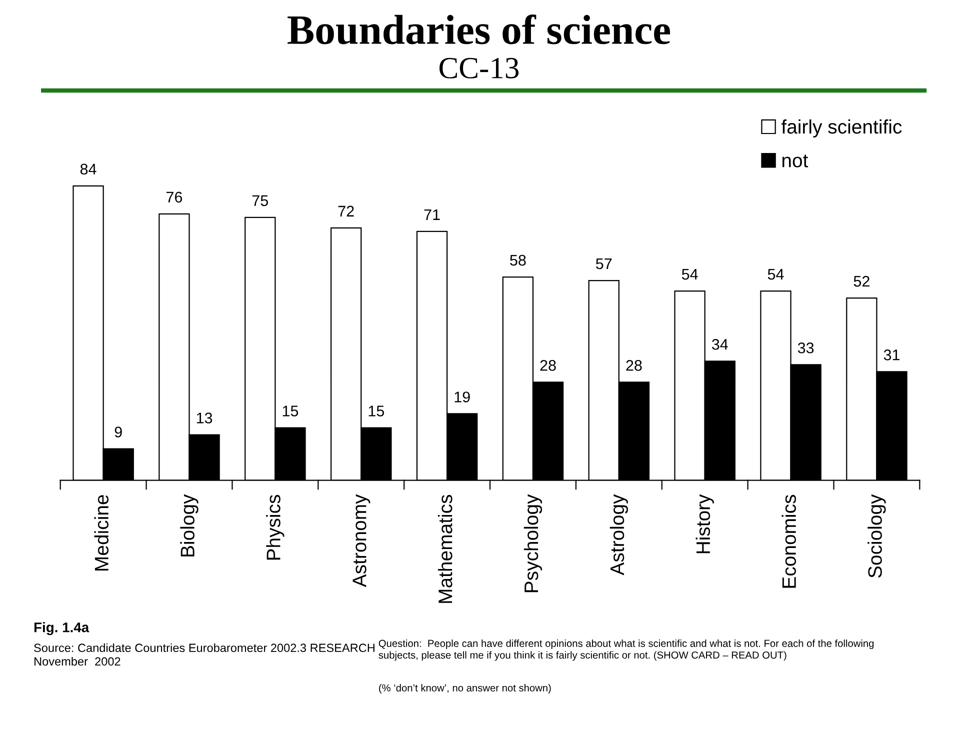  I want to click on data-label: 75, so click(260, 200).